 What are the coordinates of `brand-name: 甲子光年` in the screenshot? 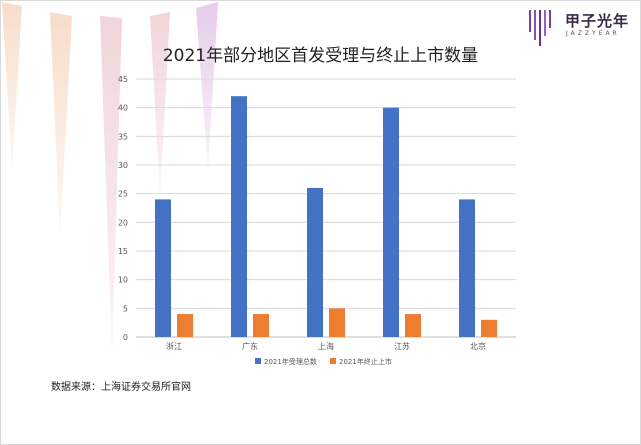 It's located at (597, 21).